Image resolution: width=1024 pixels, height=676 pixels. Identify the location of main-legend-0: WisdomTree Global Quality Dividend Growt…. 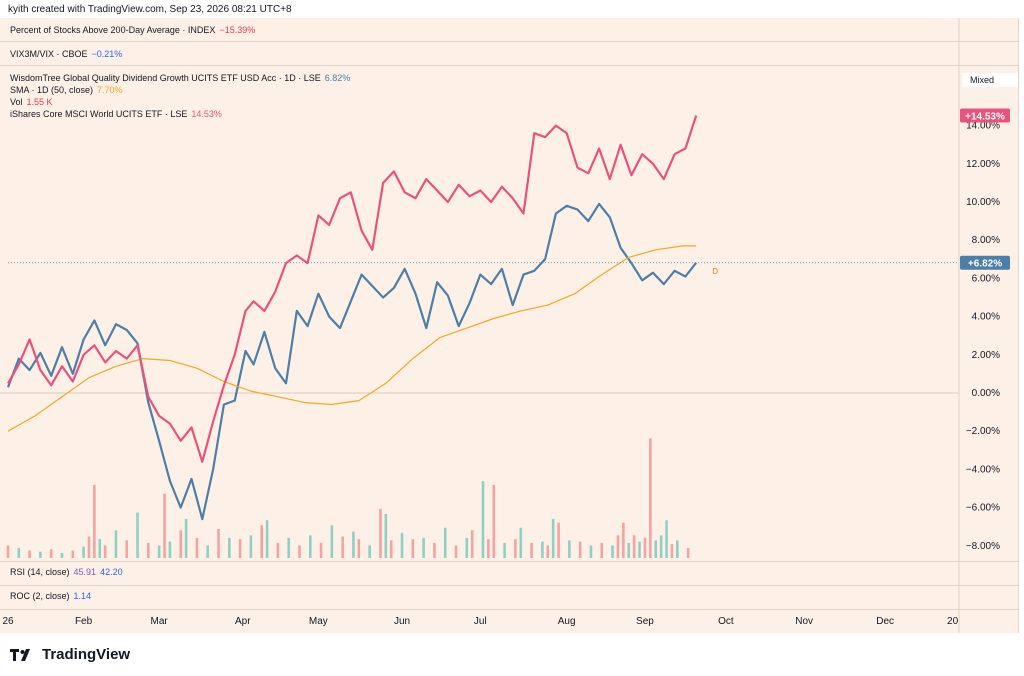
(180, 78).